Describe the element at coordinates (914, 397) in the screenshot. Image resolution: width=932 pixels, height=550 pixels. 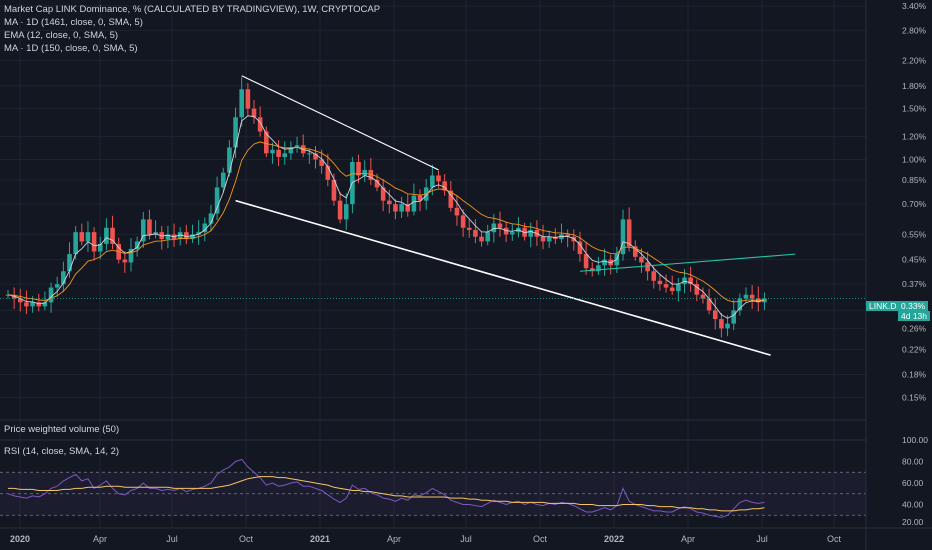
I see `price-tick-label: 0.15%` at that location.